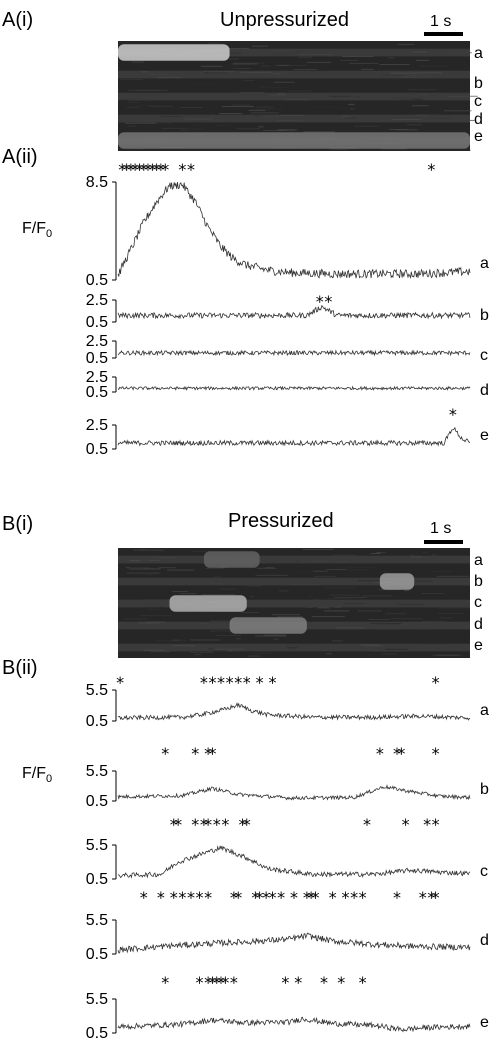 The image size is (500, 1048). Describe the element at coordinates (273, 682) in the screenshot. I see `event-marker-a: *` at that location.